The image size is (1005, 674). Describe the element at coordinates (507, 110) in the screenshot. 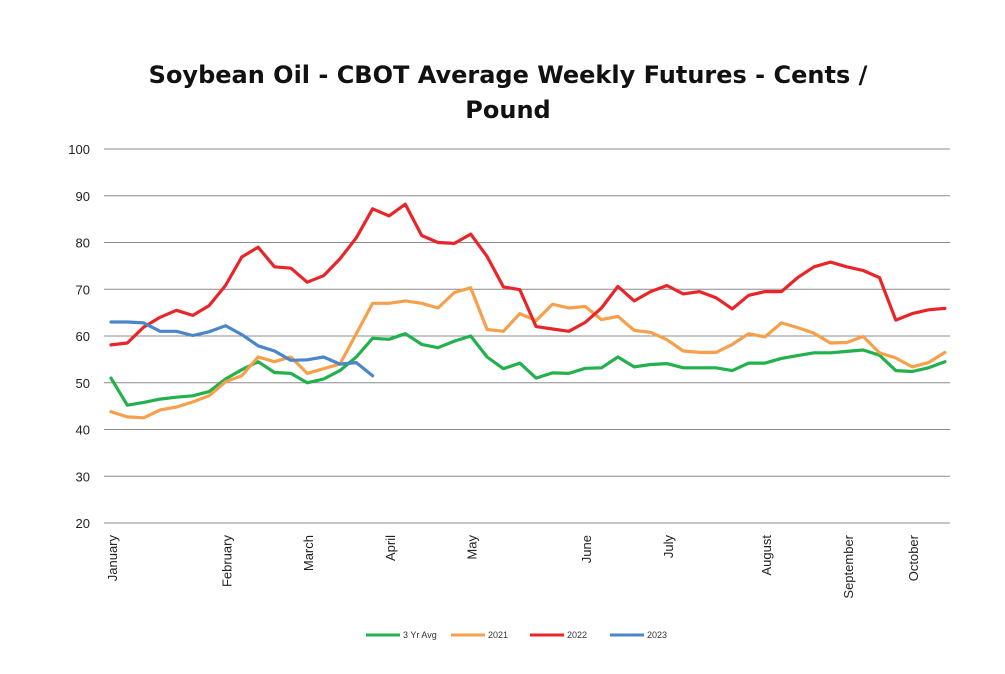

I see `chart-title-line-2: Pound` at that location.